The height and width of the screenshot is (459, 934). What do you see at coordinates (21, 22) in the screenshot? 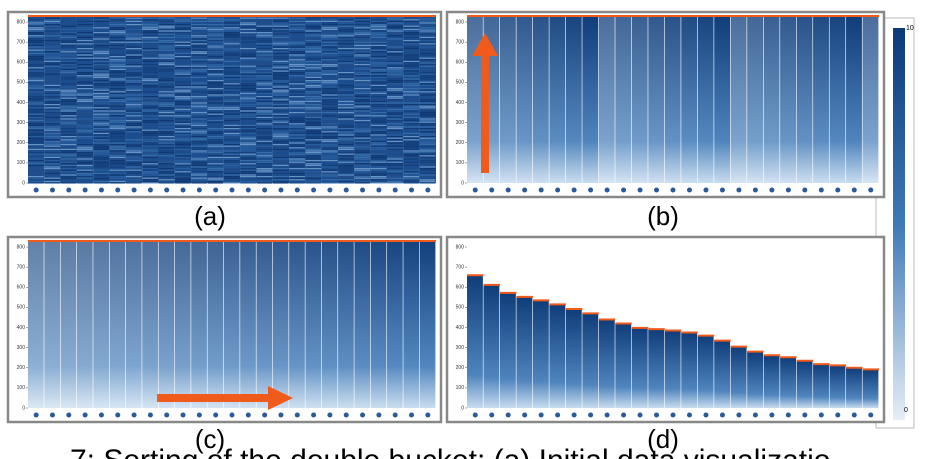
I see `y-tick-label: 800` at bounding box center [21, 22].